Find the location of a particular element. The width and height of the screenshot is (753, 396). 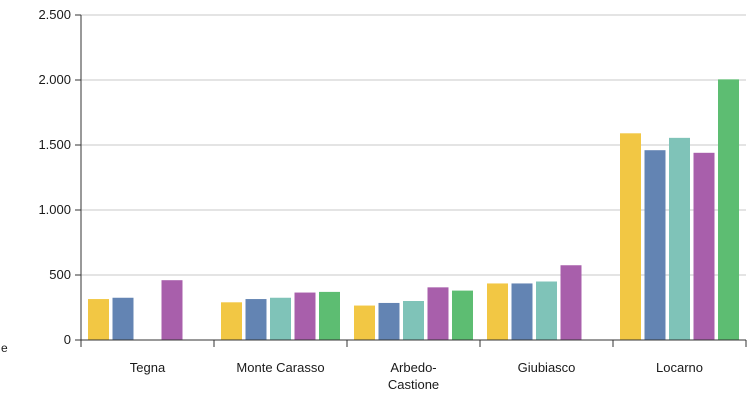

x-tick-label: Tegna is located at coordinates (148, 367).